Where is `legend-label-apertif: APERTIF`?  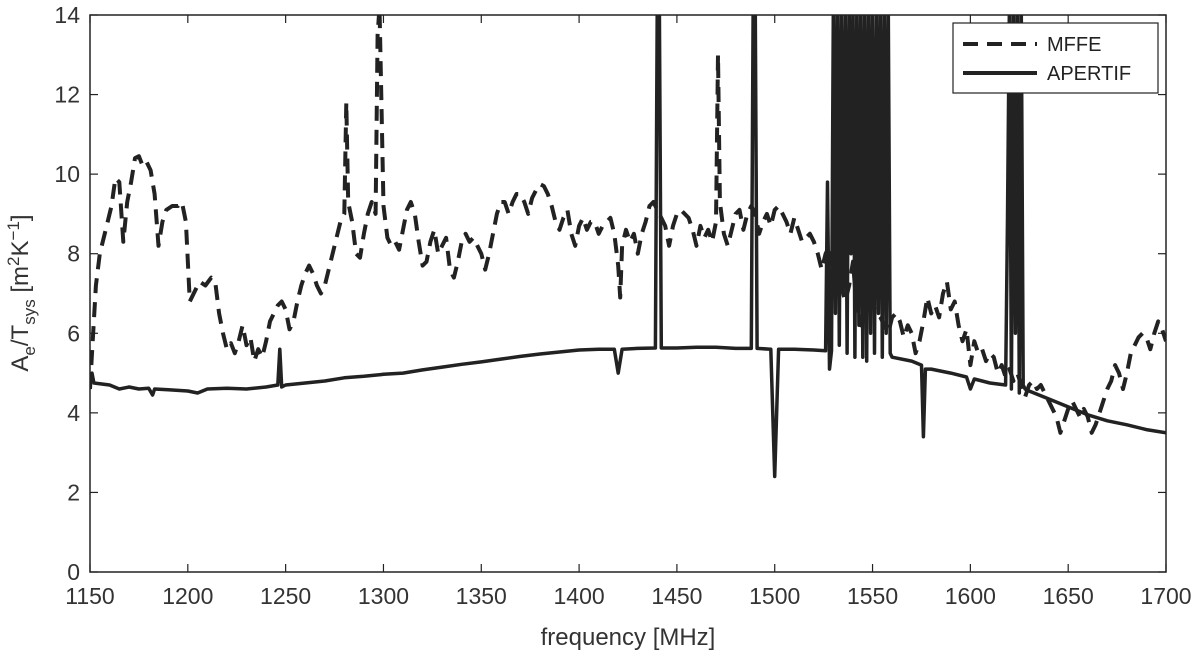
legend-label-apertif: APERTIF is located at coordinates (1089, 74).